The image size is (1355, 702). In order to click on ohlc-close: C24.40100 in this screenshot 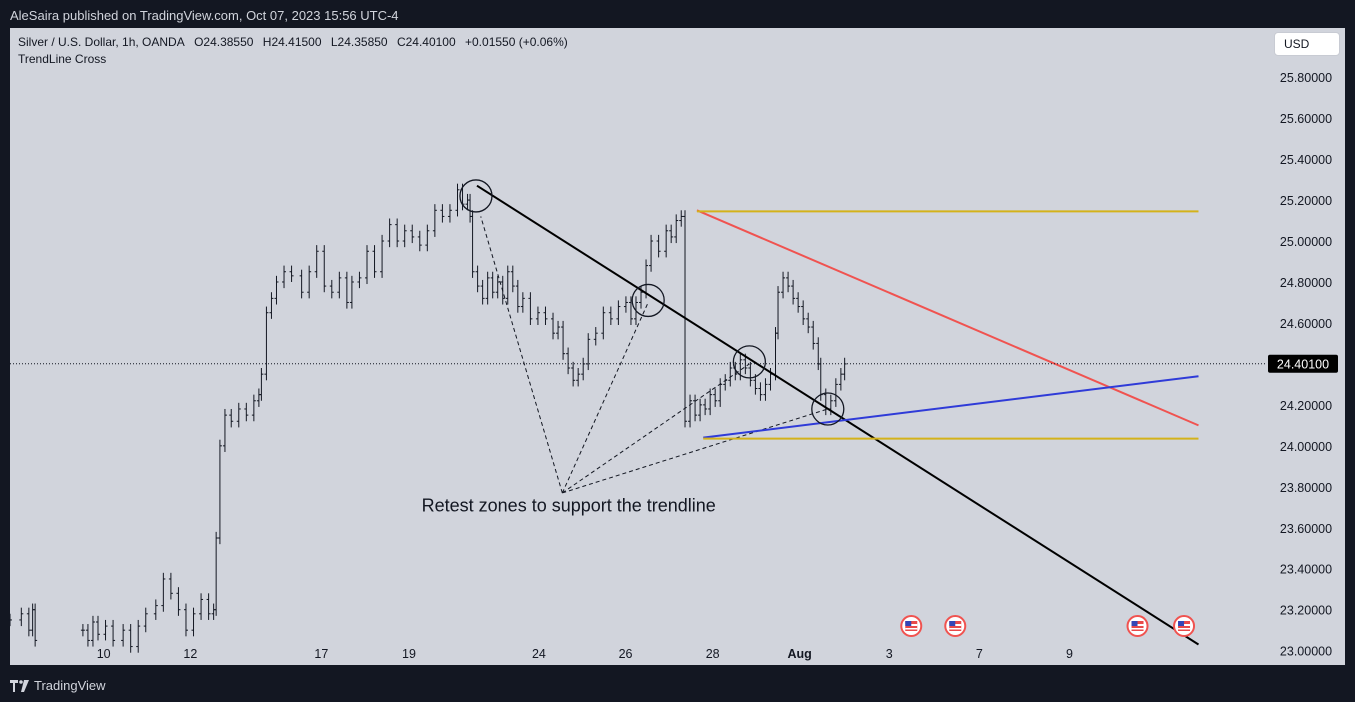, I will do `click(426, 42)`.